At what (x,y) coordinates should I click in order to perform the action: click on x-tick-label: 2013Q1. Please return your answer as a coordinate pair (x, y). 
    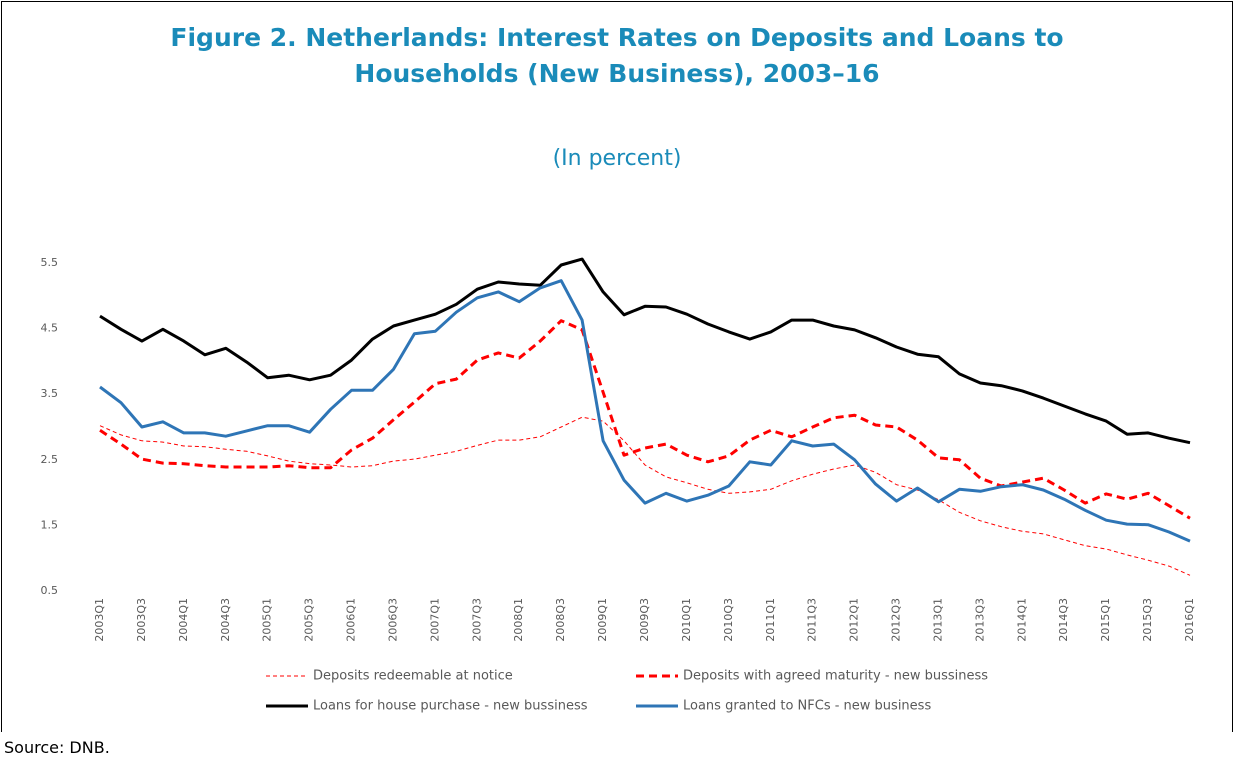
    Looking at the image, I should click on (937, 620).